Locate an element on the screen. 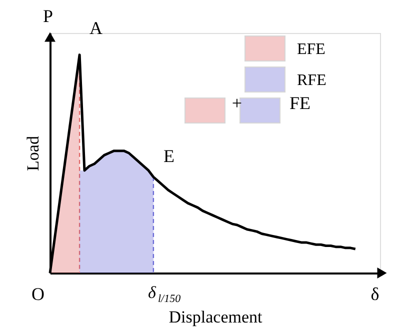  x-axis-title: Displacement is located at coordinates (215, 317).